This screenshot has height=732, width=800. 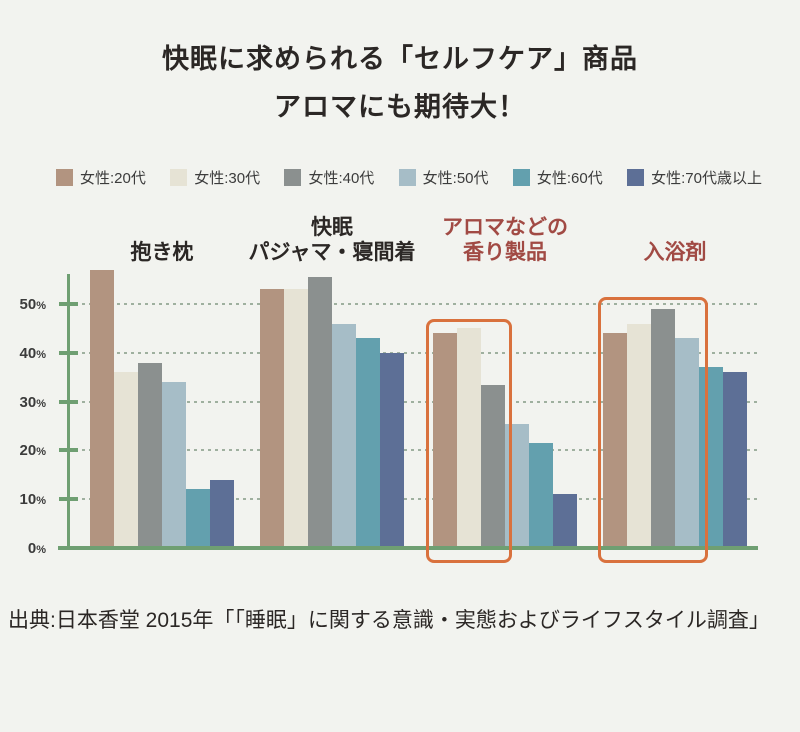 What do you see at coordinates (32, 402) in the screenshot?
I see `y-tick-label: 30%` at bounding box center [32, 402].